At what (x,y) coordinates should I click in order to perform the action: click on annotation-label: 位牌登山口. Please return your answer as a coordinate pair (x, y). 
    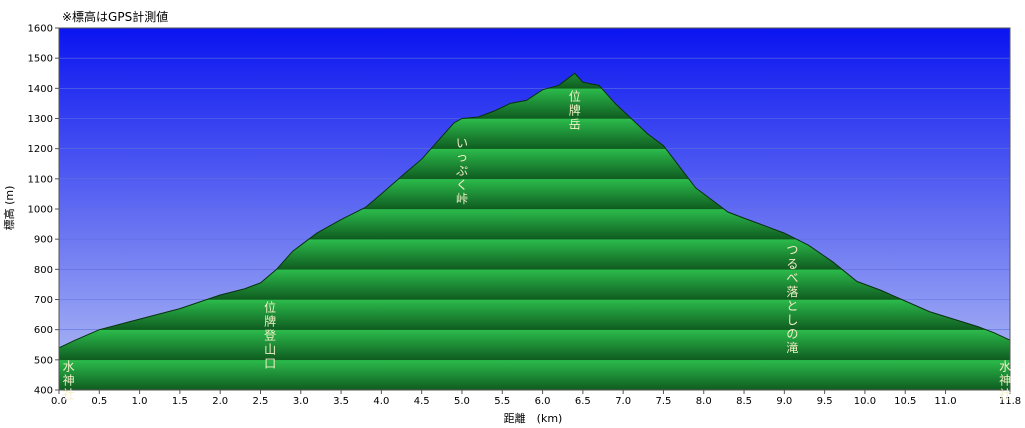
    Looking at the image, I should click on (270, 335).